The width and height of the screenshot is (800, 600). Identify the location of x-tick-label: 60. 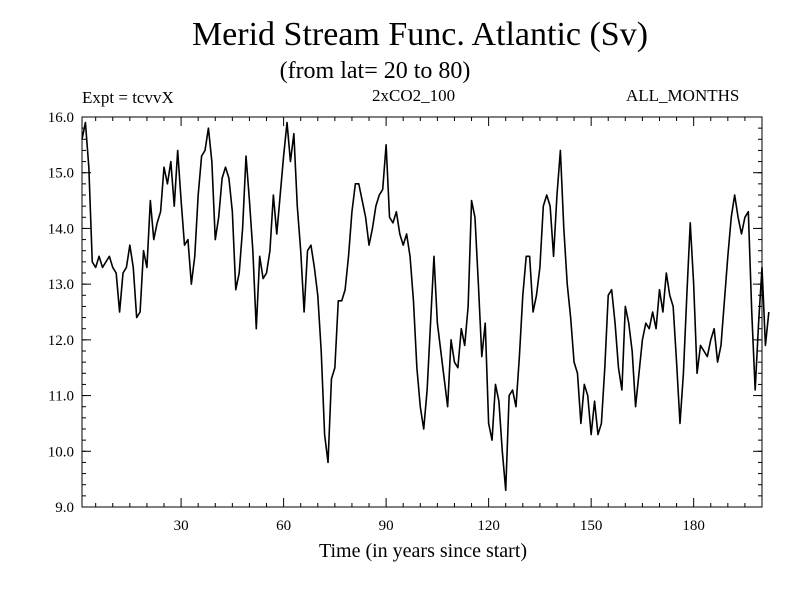
(283, 526).